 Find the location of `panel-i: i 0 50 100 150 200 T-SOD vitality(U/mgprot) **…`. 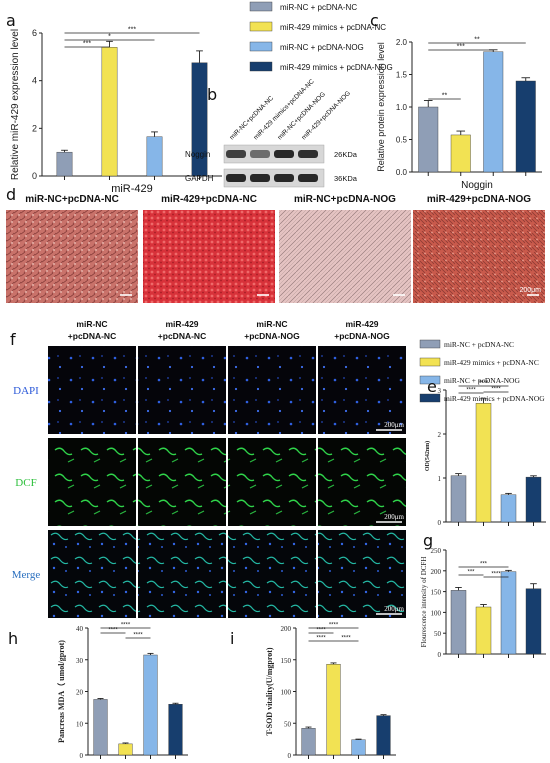

panel-i: i 0 50 100 150 200 T-SOD vitality(U/mgprot) **… is located at coordinates (313, 691).